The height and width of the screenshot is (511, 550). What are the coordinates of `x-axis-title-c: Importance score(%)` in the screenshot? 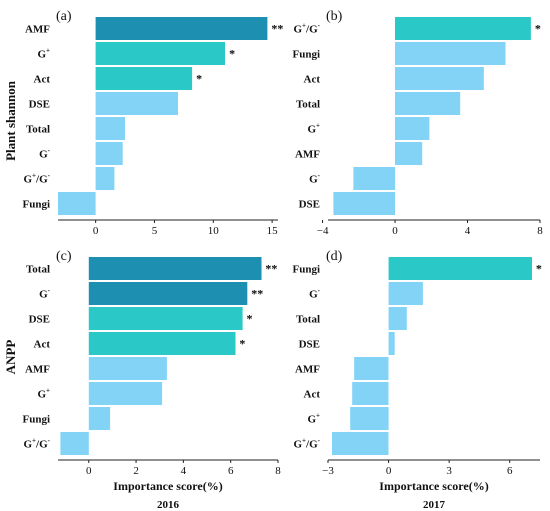 It's located at (167, 486).